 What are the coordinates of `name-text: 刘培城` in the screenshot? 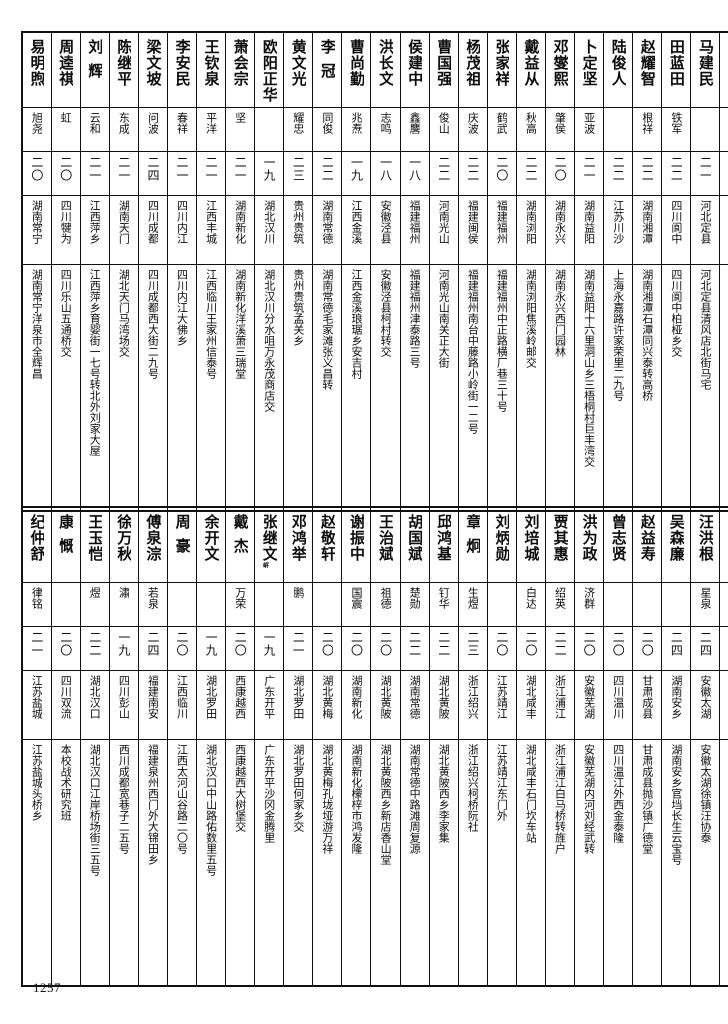 It's located at (531, 538).